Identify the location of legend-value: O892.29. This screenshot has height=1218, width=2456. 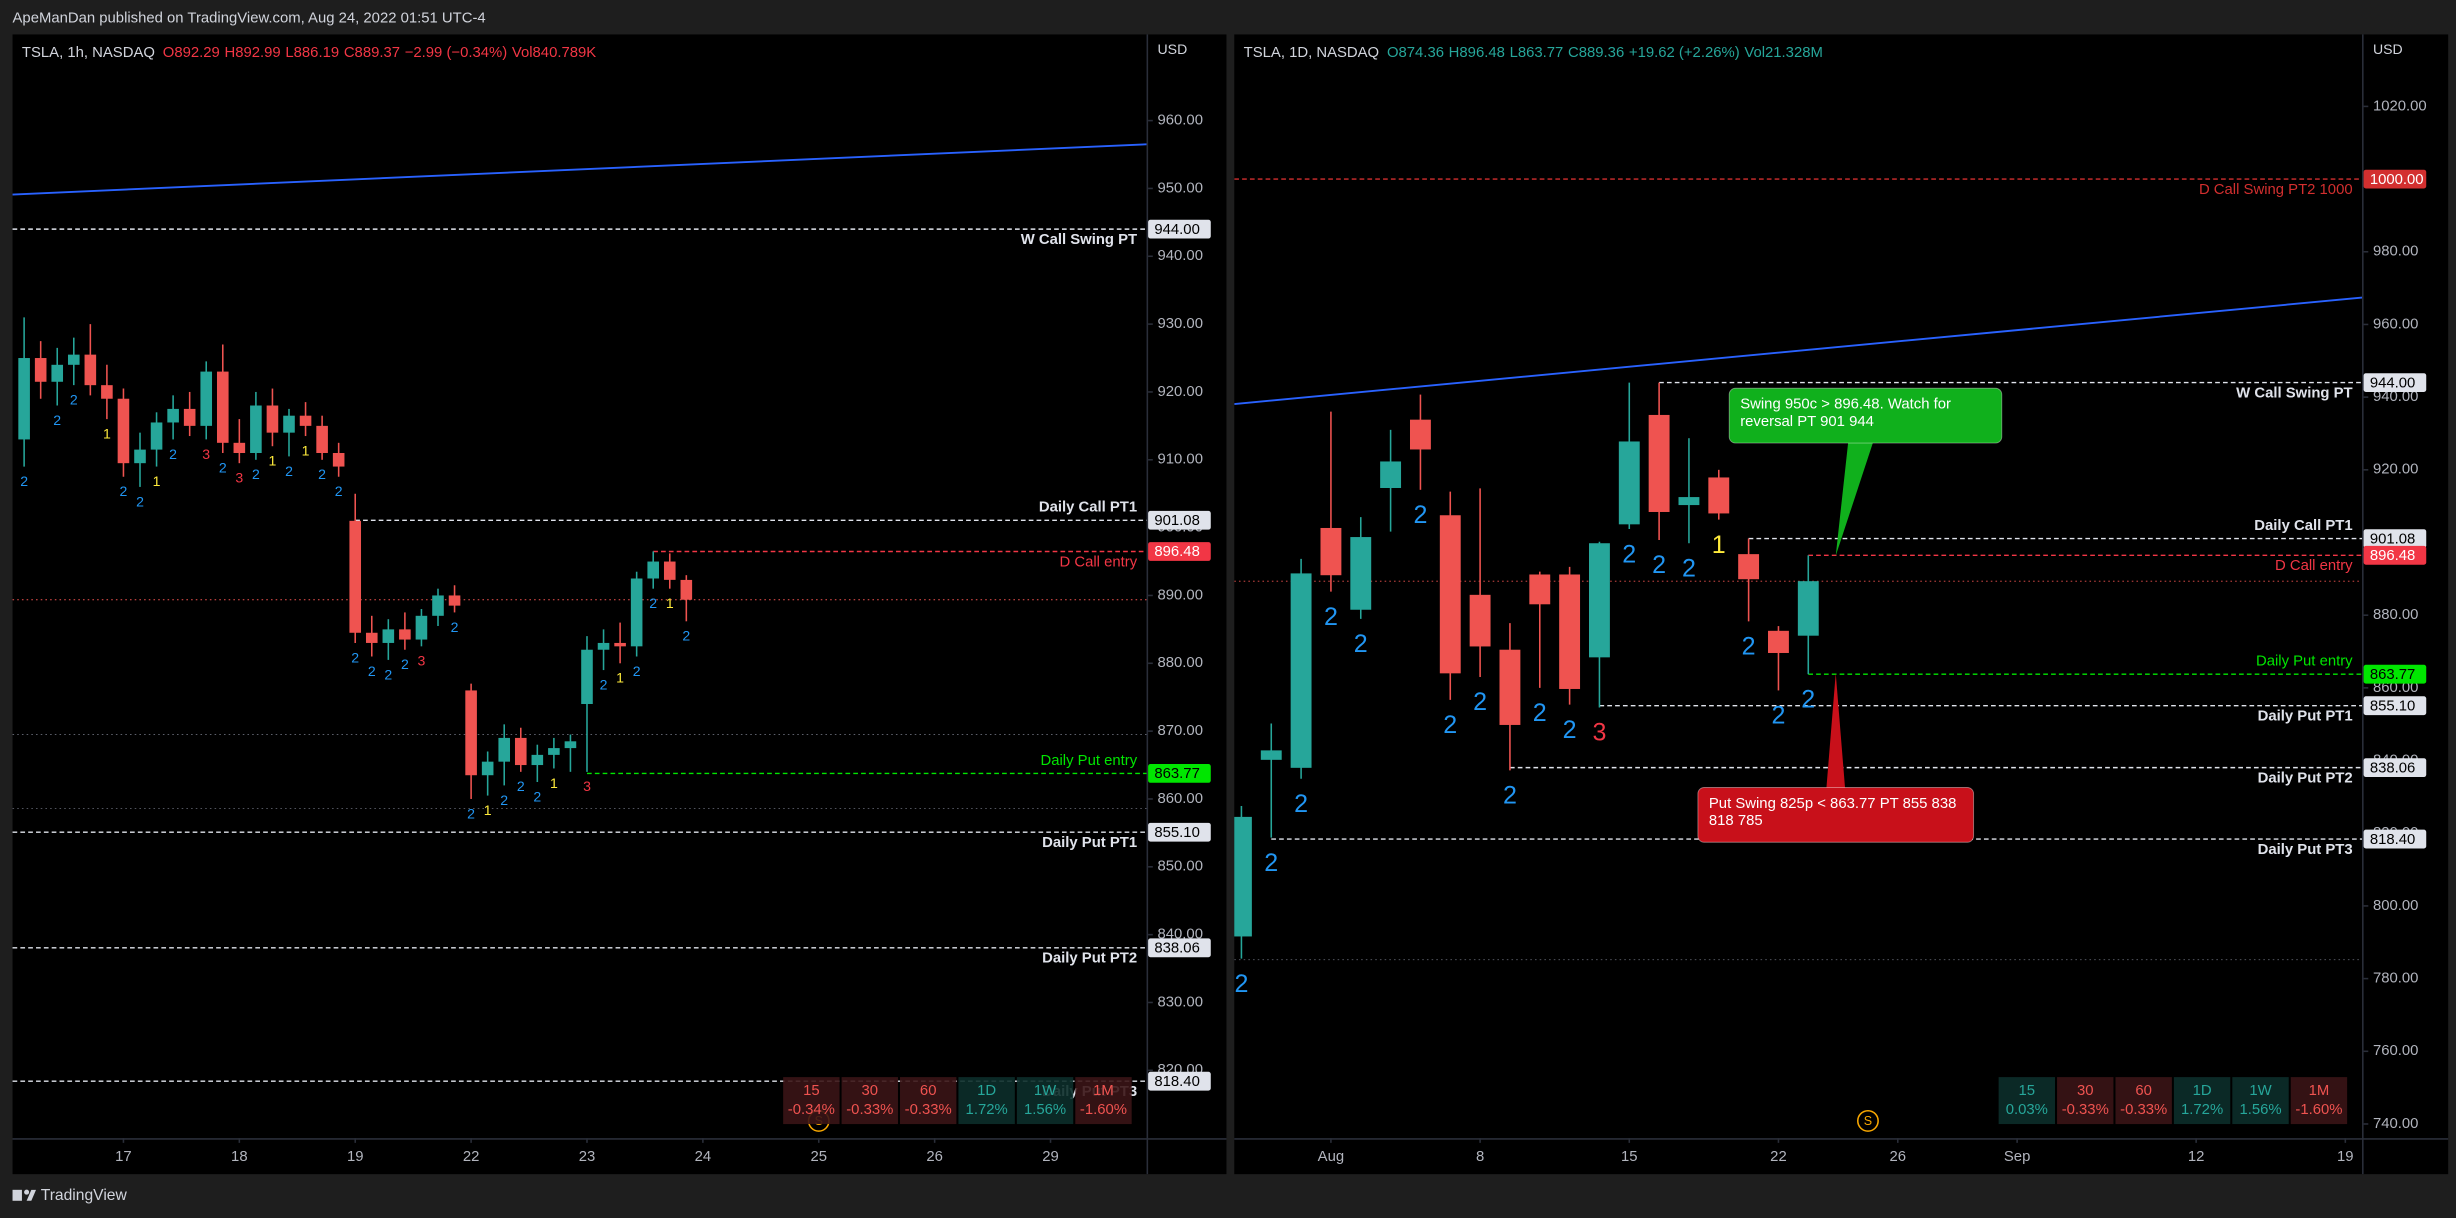
(191, 53).